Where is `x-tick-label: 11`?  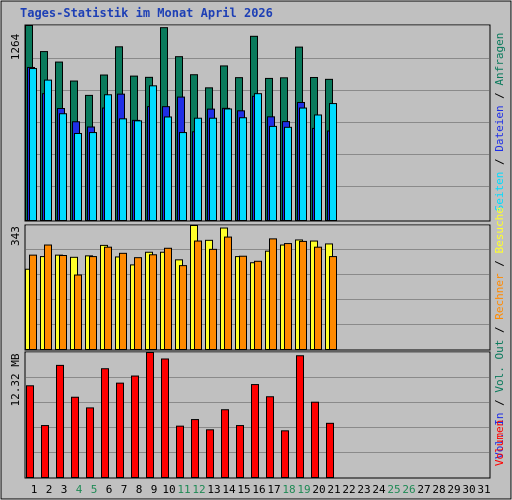 x-tick-label: 11 is located at coordinates (183, 489).